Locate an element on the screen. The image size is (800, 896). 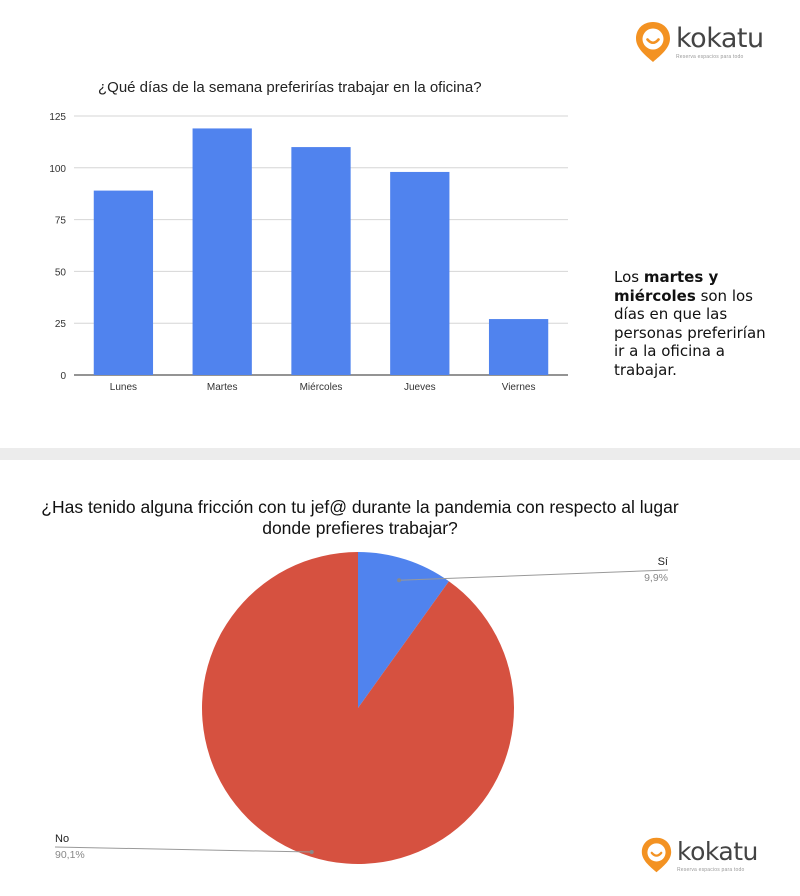
y-tick-label: 0 is located at coordinates (63, 376).